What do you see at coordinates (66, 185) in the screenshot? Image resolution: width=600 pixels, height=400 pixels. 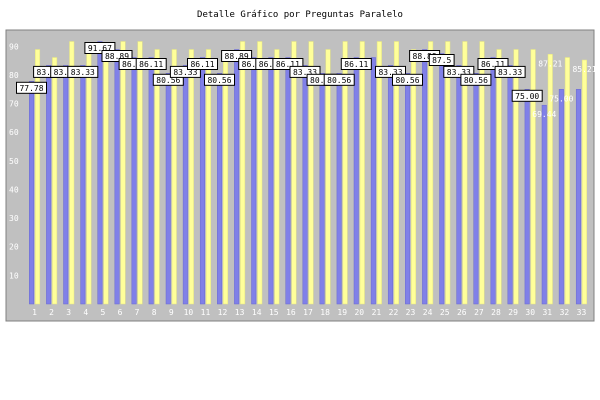 I see `bar-series-1-q3` at bounding box center [66, 185].